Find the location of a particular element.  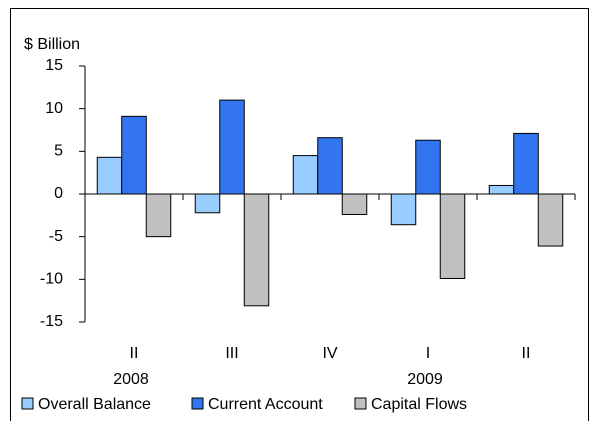

legend-label: Capital Flows is located at coordinates (419, 404).